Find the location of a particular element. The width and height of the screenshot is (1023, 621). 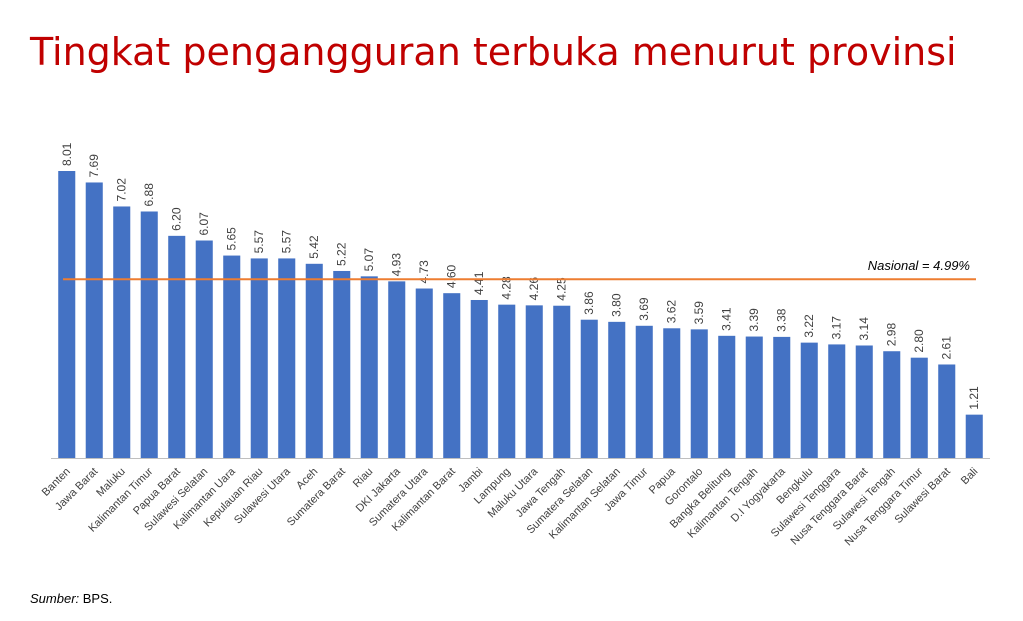

value-label: 6.07 is located at coordinates (204, 224).